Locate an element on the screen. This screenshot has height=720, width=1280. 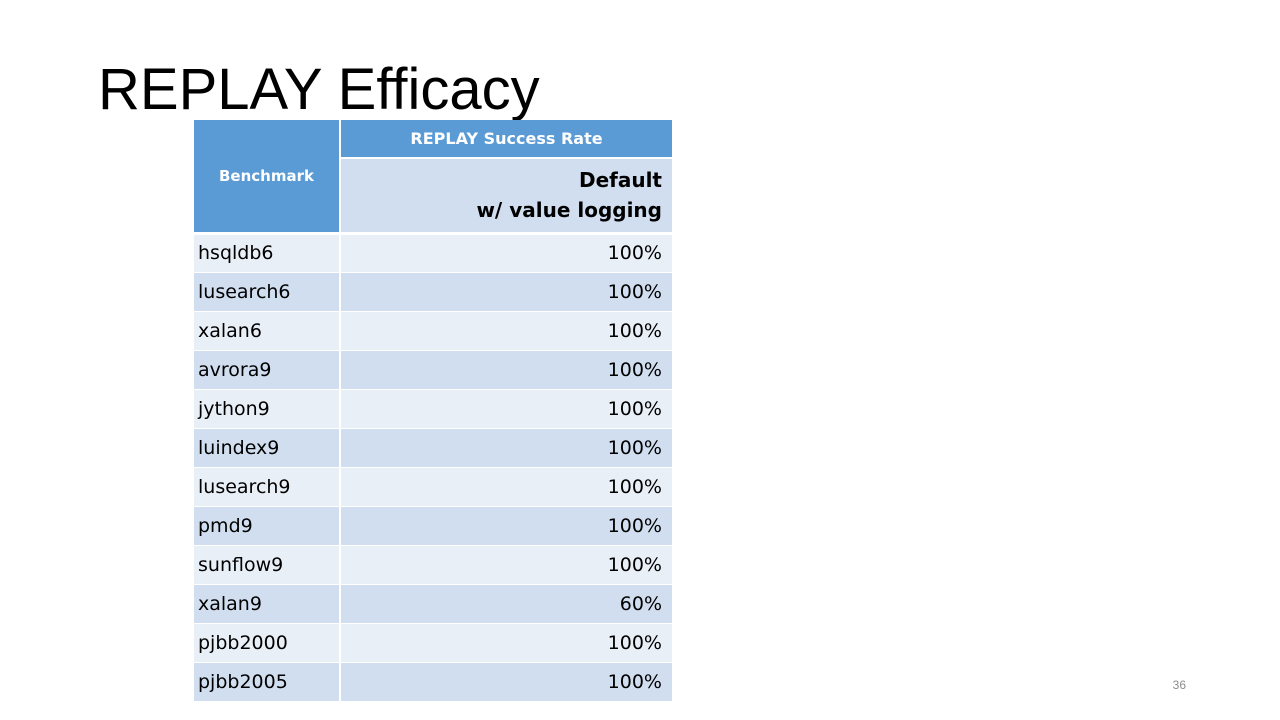
header-success-rate: REPLAY Success Rate is located at coordinates (506, 139).